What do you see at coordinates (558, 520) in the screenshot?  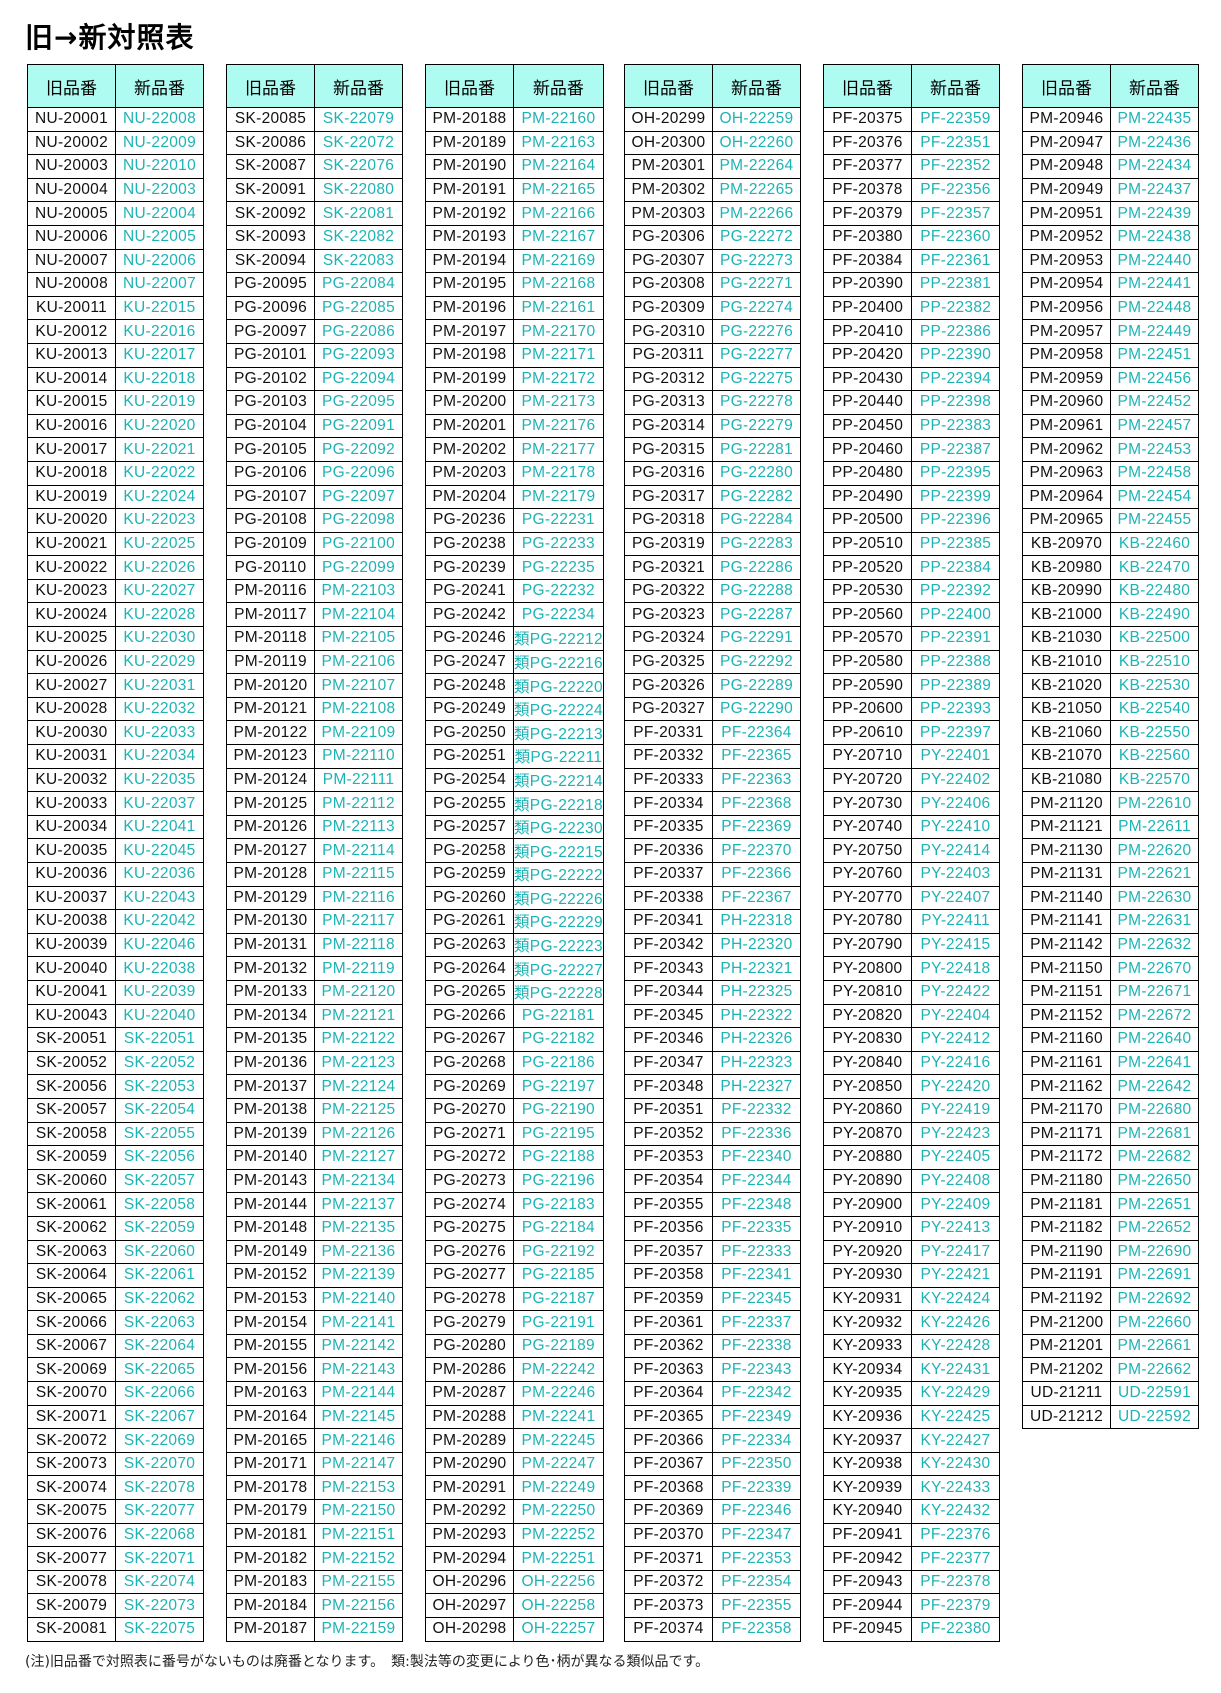 I see `new-number-cell: PG-22231` at bounding box center [558, 520].